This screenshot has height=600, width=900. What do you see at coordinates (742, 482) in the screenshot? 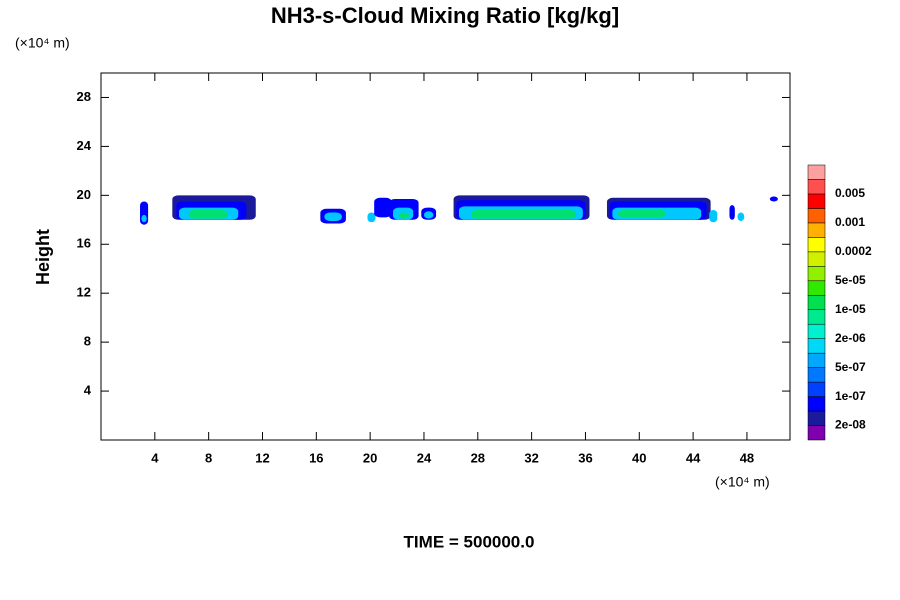
I see `x-unit: (×10⁴ m)` at bounding box center [742, 482].